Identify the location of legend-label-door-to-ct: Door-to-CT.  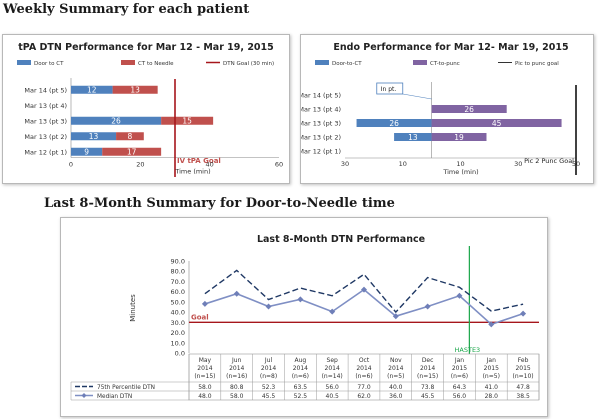
(347, 64).